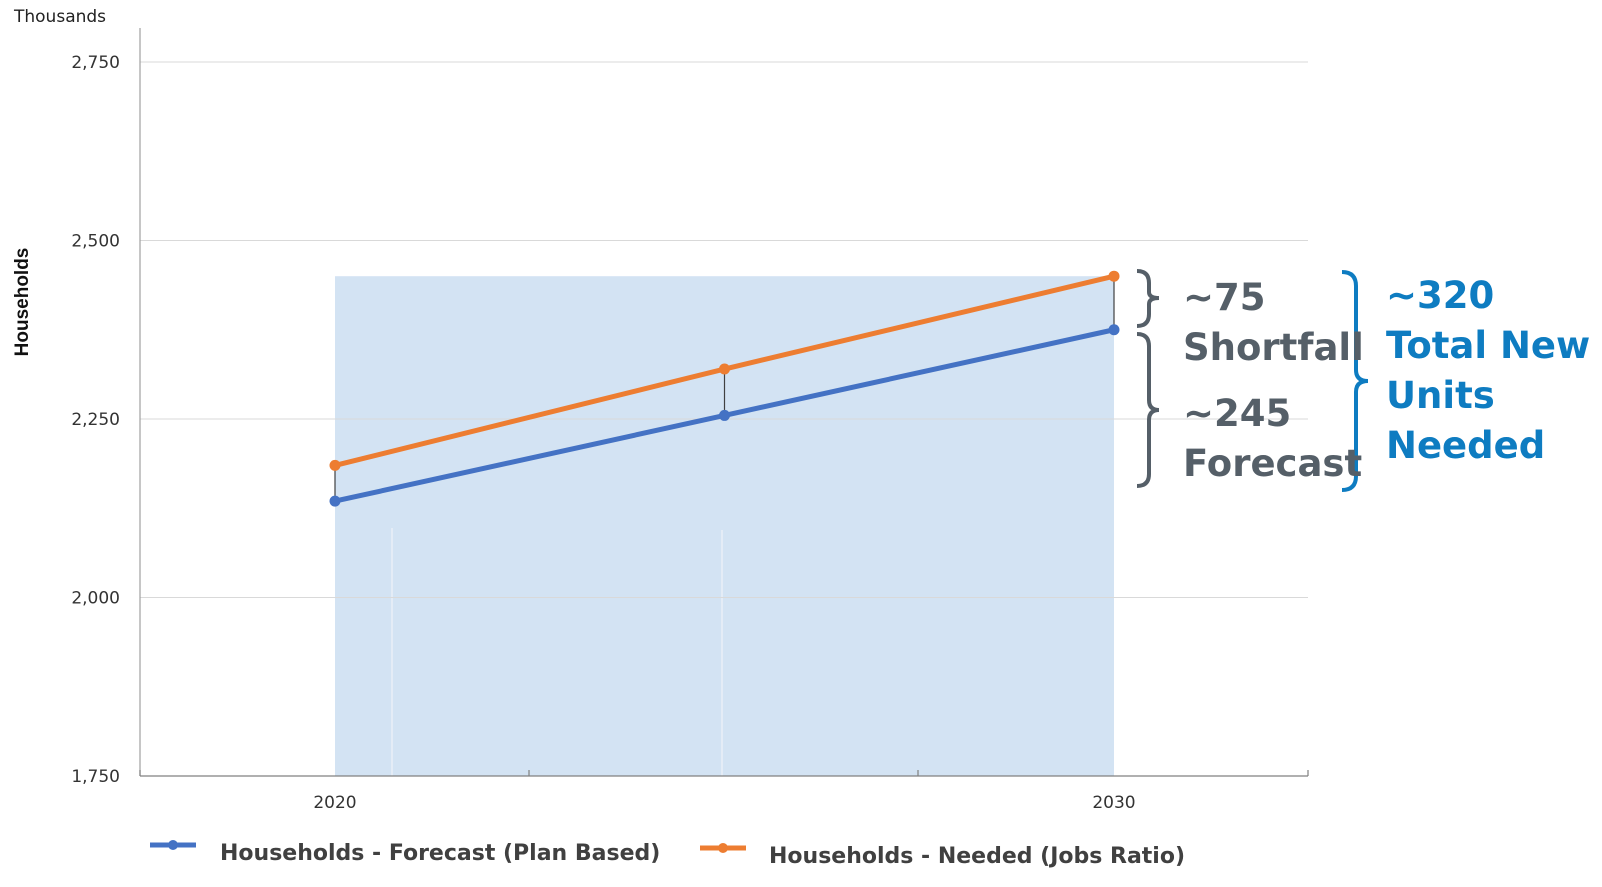 This screenshot has width=1602, height=887. Describe the element at coordinates (1272, 463) in the screenshot. I see `forecast-label: Forecast` at that location.